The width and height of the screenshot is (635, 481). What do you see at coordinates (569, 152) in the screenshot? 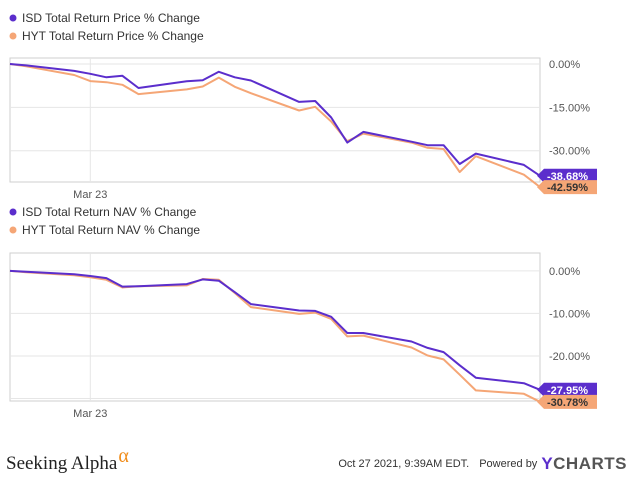
I see `y-tick-label: -30.00%` at bounding box center [569, 152].